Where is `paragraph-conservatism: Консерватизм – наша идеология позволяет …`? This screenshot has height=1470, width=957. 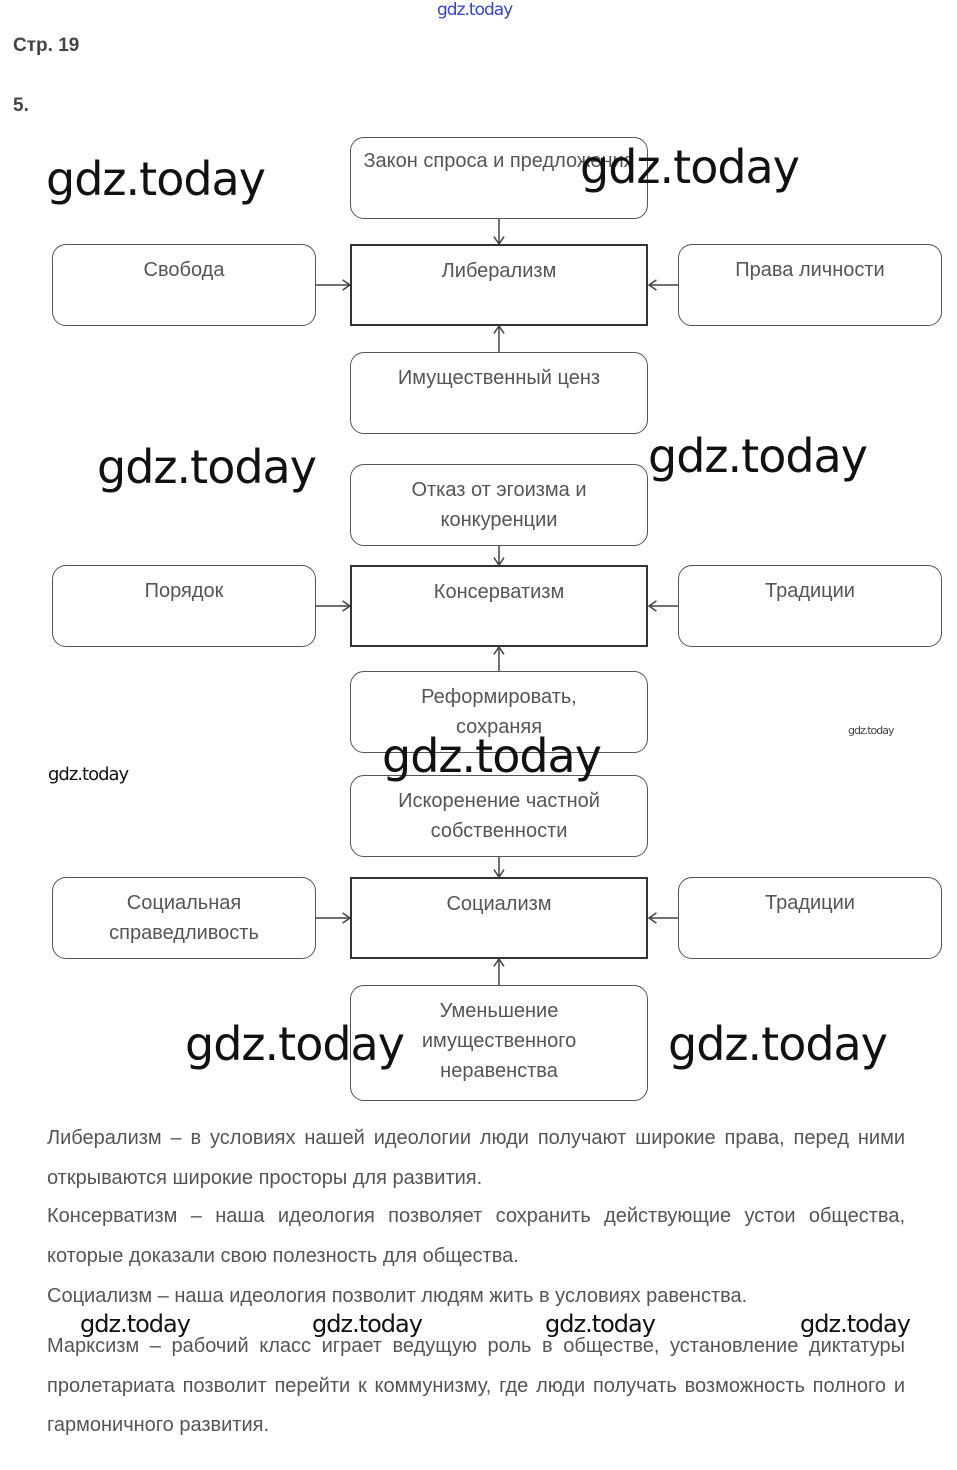
paragraph-conservatism: Консерватизм – наша идеология позволяет … is located at coordinates (476, 1236).